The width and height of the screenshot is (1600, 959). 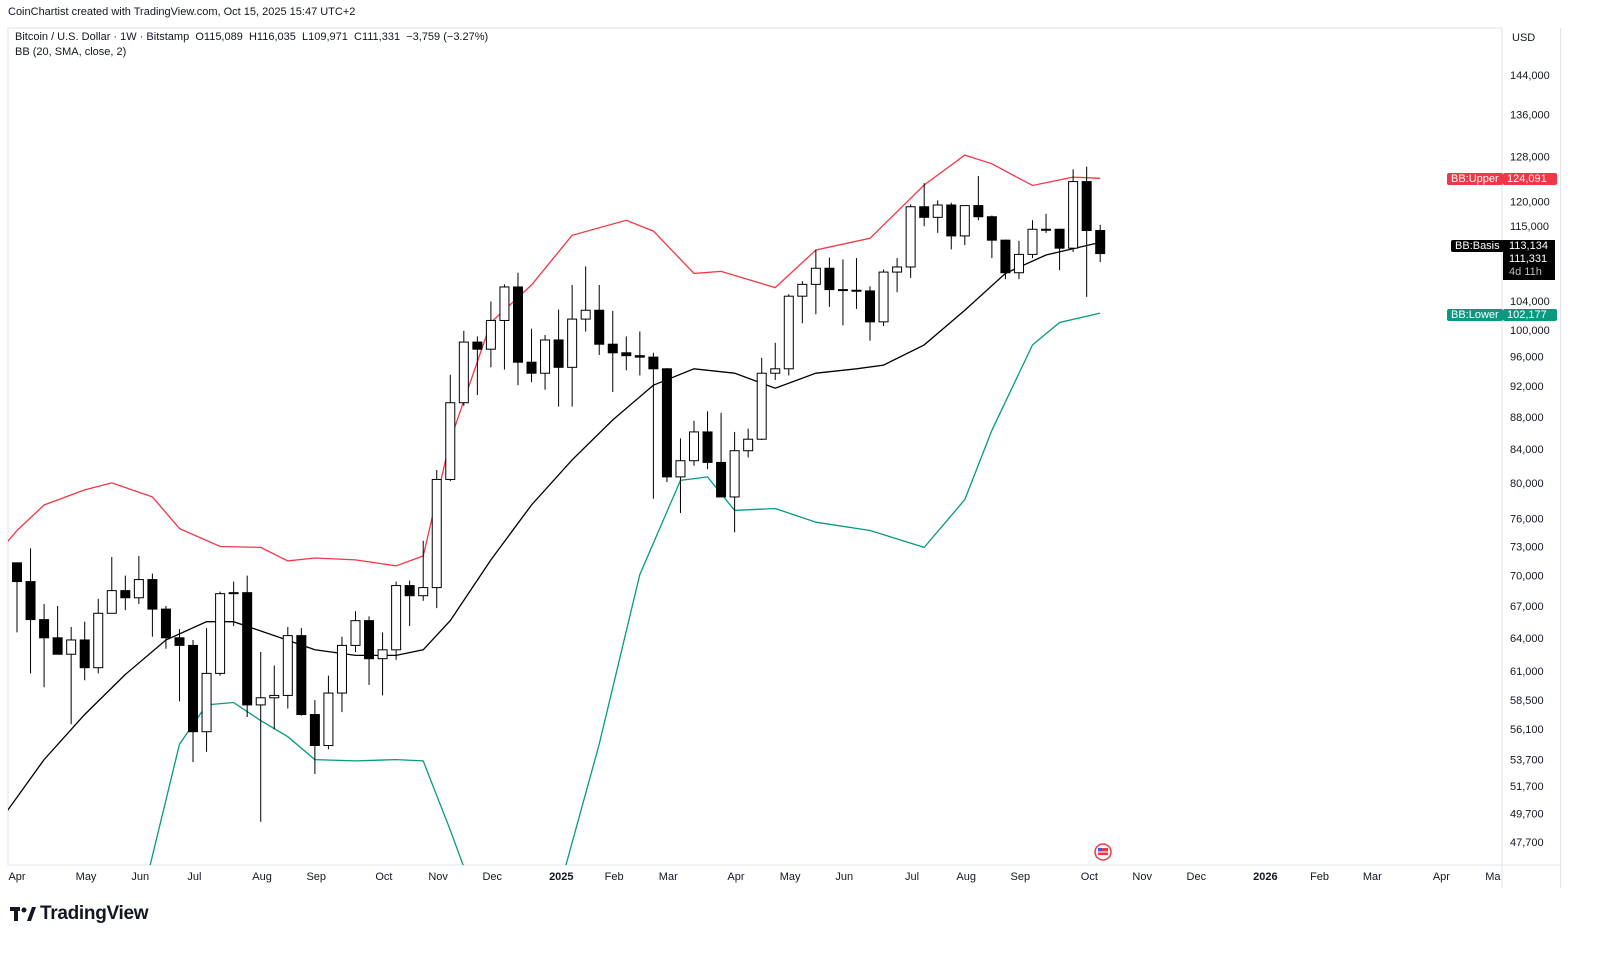 What do you see at coordinates (1103, 852) in the screenshot?
I see `us-event-flag-icon` at bounding box center [1103, 852].